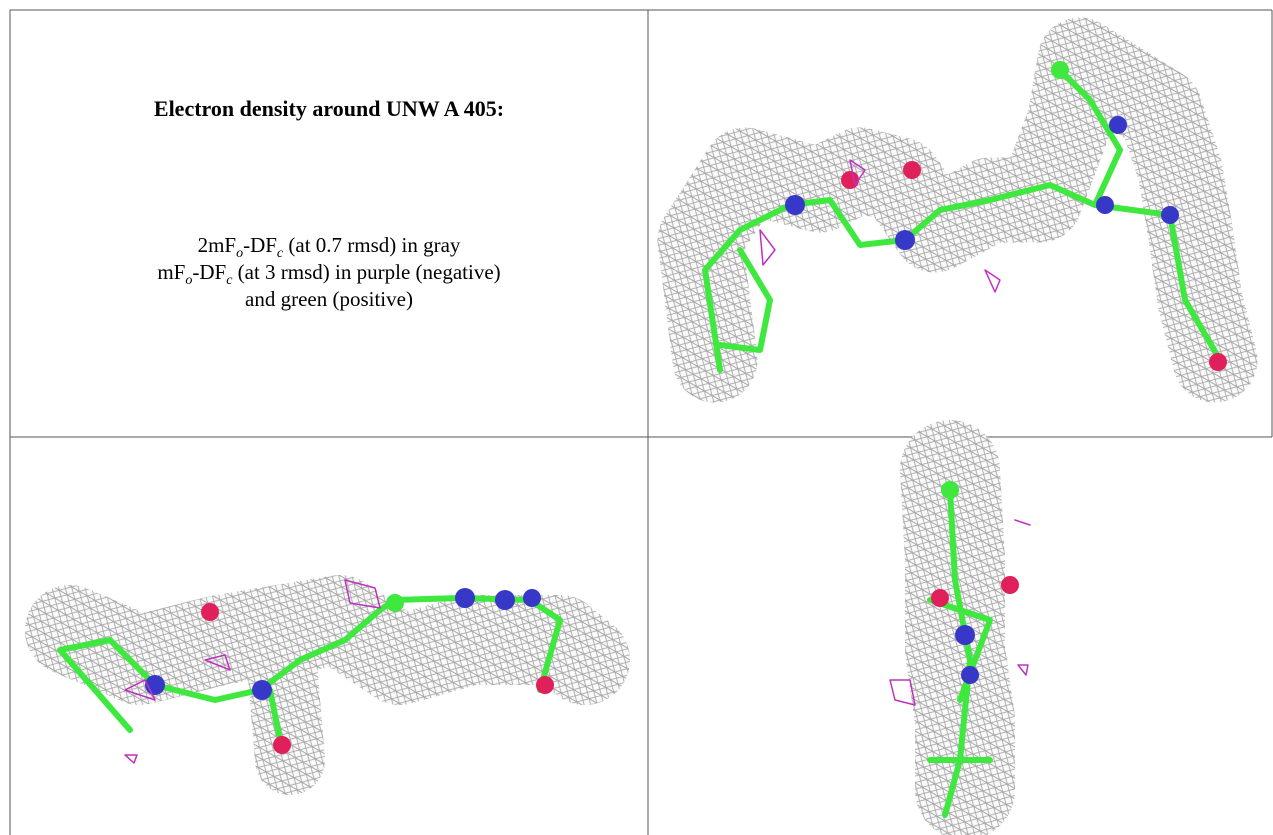 The image size is (1273, 835). I want to click on caption-title: Electron density around UNW A 405:, so click(329, 108).